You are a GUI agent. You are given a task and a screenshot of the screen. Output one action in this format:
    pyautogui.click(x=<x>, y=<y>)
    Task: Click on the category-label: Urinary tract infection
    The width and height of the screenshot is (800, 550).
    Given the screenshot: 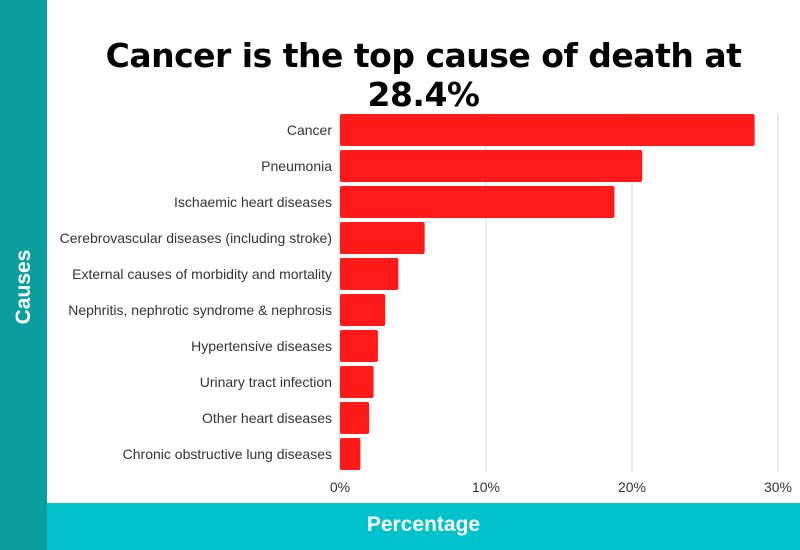 What is the action you would take?
    pyautogui.click(x=266, y=382)
    